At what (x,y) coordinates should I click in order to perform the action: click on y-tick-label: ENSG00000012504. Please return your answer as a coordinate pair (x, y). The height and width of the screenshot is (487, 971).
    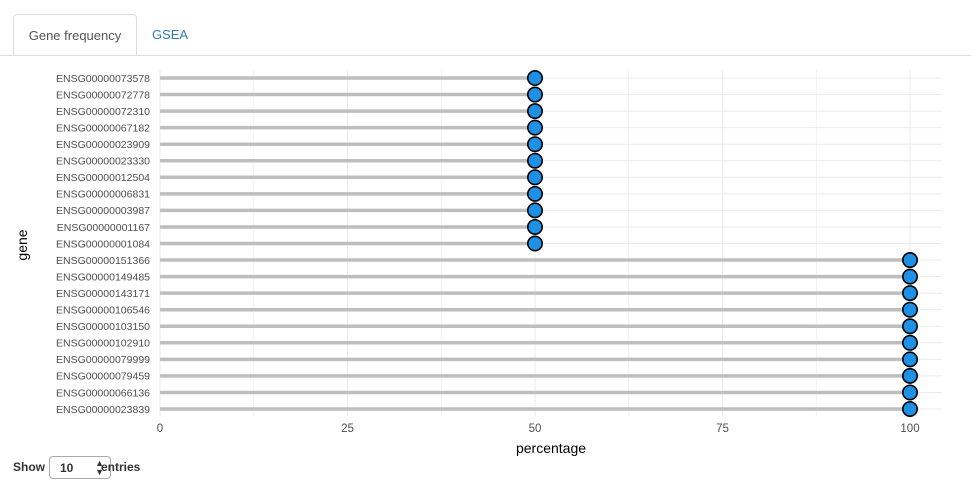
    Looking at the image, I should click on (103, 178).